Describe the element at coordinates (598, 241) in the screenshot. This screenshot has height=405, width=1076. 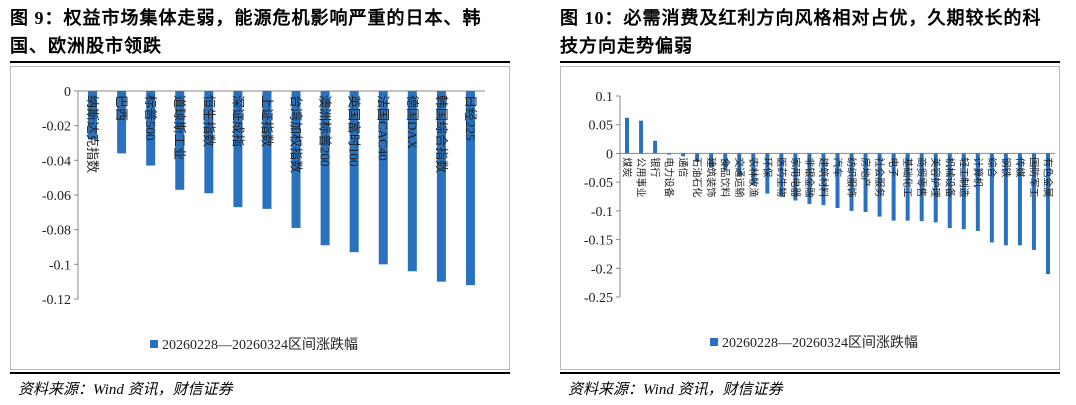
I see `y-tick-label: -0.15` at that location.